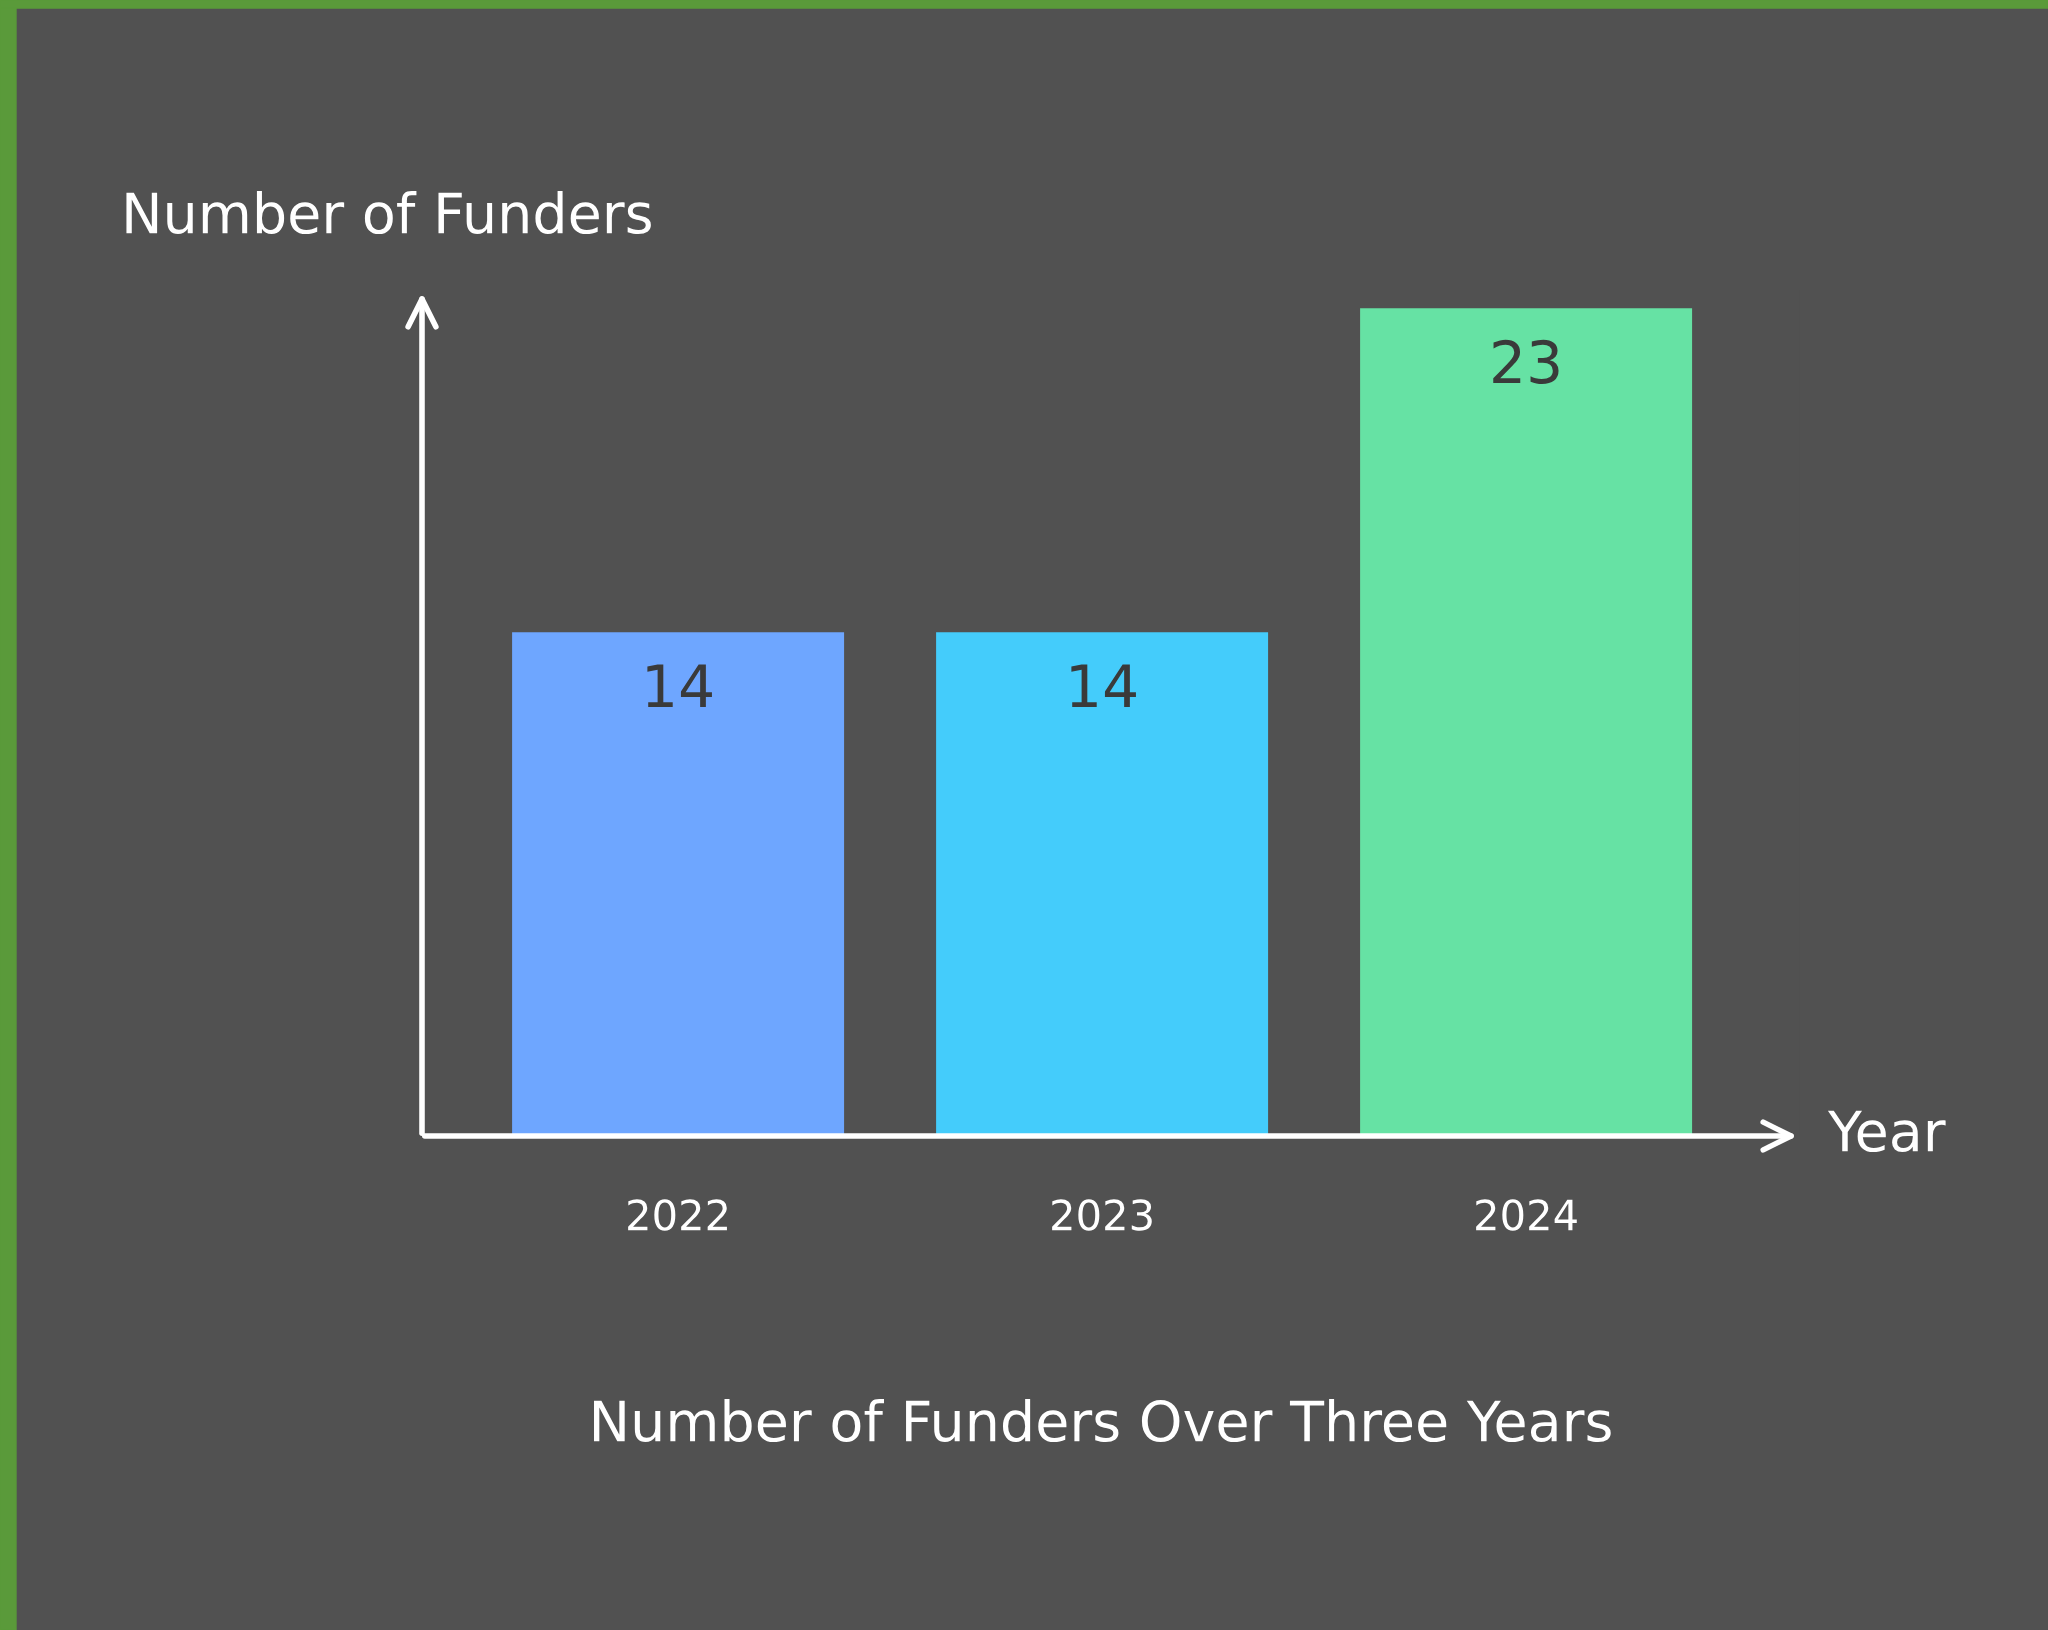 Image resolution: width=2048 pixels, height=1630 pixels. I want to click on x-tick-label: 2023, so click(1102, 1215).